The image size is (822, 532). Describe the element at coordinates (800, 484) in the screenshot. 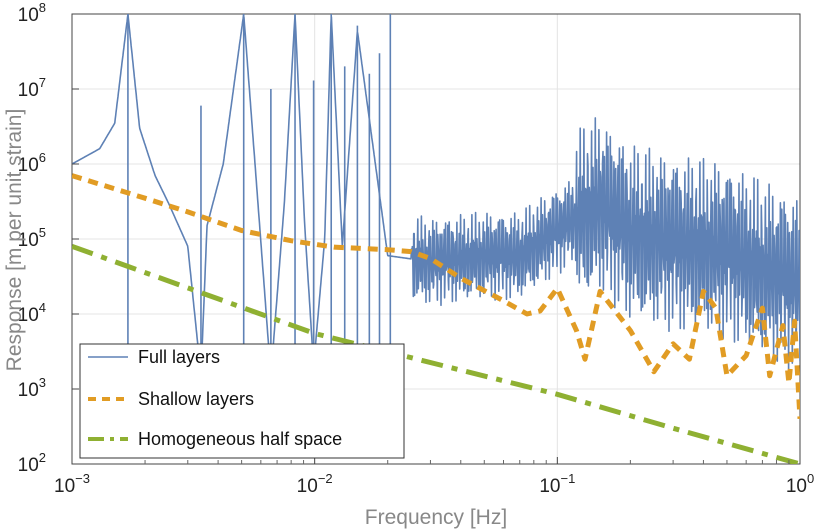

I see `x-tick-label: 10⁰` at that location.